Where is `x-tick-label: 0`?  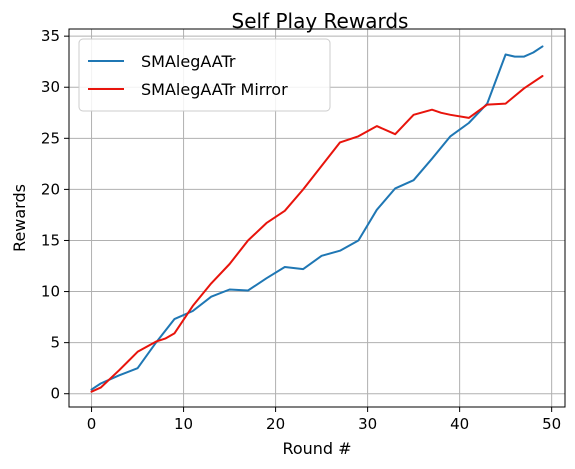
x-tick-label: 0 is located at coordinates (92, 424).